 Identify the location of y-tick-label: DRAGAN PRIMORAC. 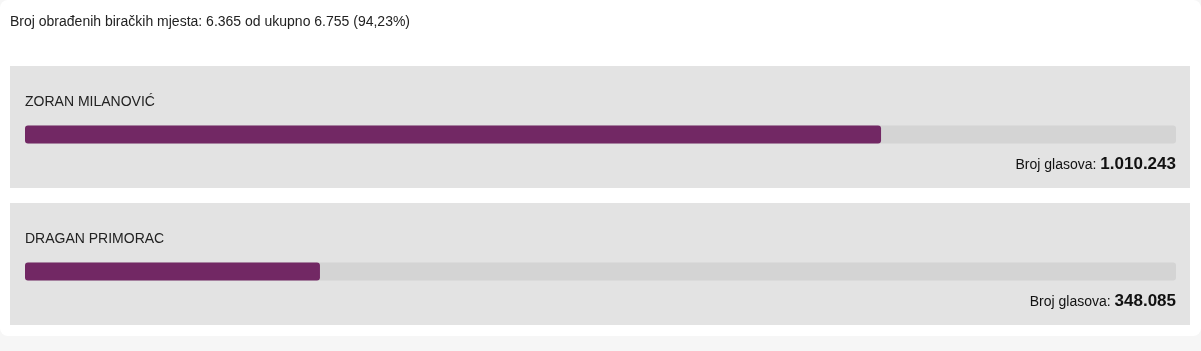
(95, 237).